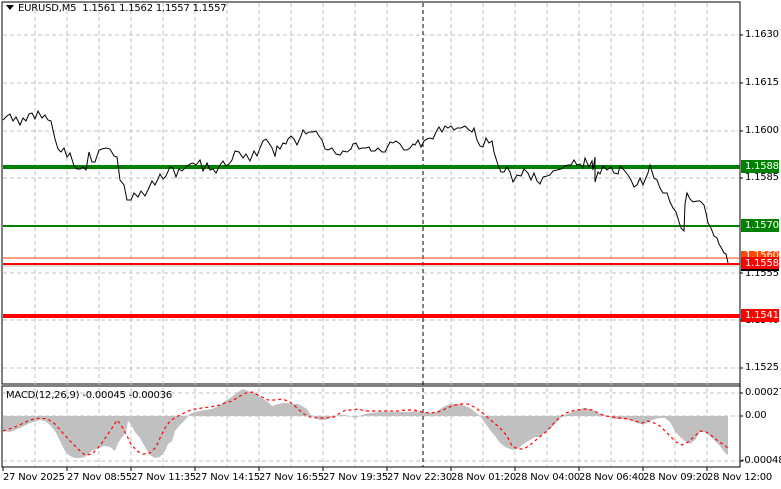  Describe the element at coordinates (760, 166) in the screenshot. I see `level-tag-1588: 1.1588` at that location.